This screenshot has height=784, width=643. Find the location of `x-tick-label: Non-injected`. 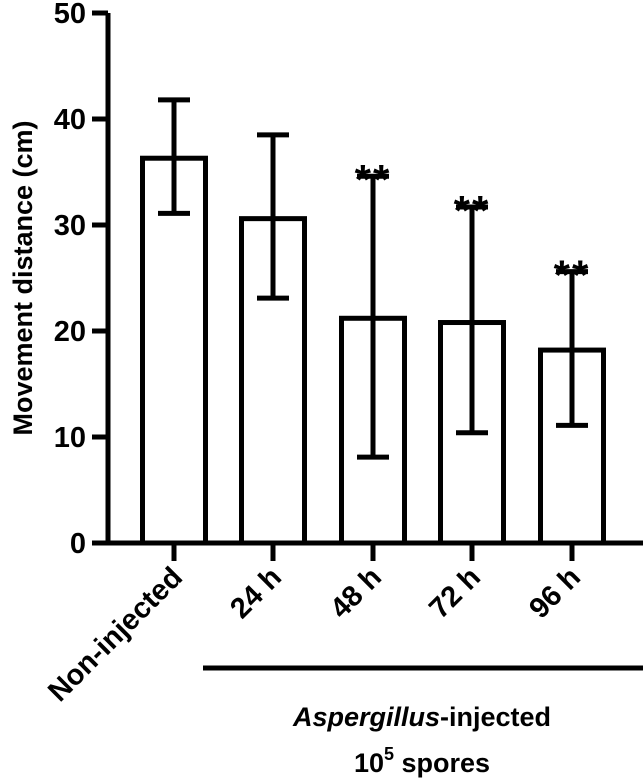

x-tick-label: Non-injected is located at coordinates (115, 634).